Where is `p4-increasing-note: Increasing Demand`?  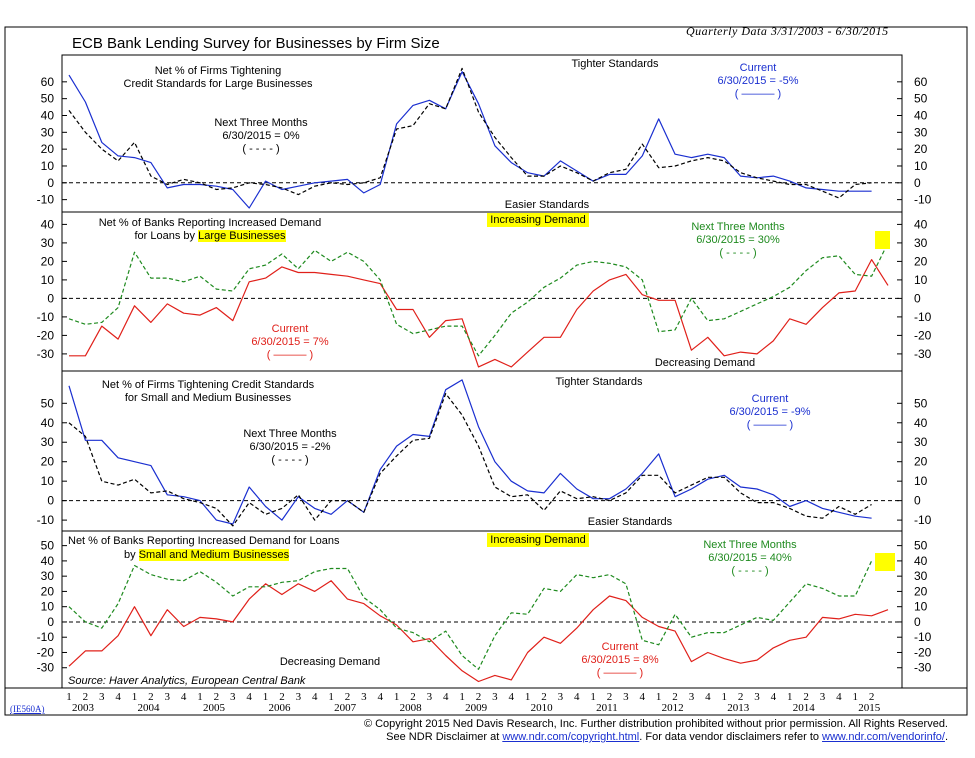 p4-increasing-note: Increasing Demand is located at coordinates (538, 540).